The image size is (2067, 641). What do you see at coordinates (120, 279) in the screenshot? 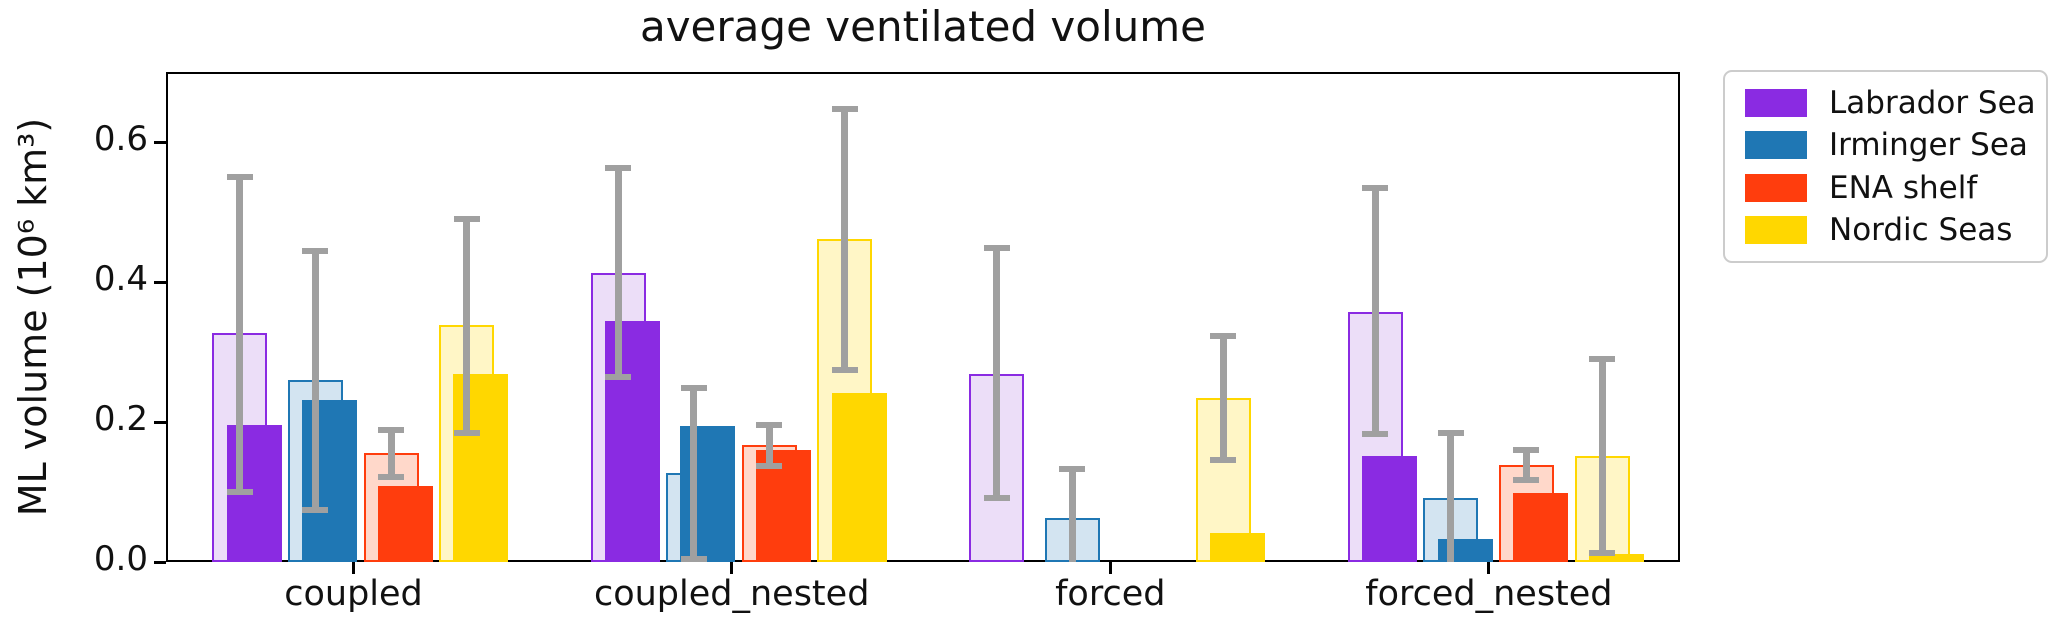
I see `y-tick-label: 0.4` at bounding box center [120, 279].